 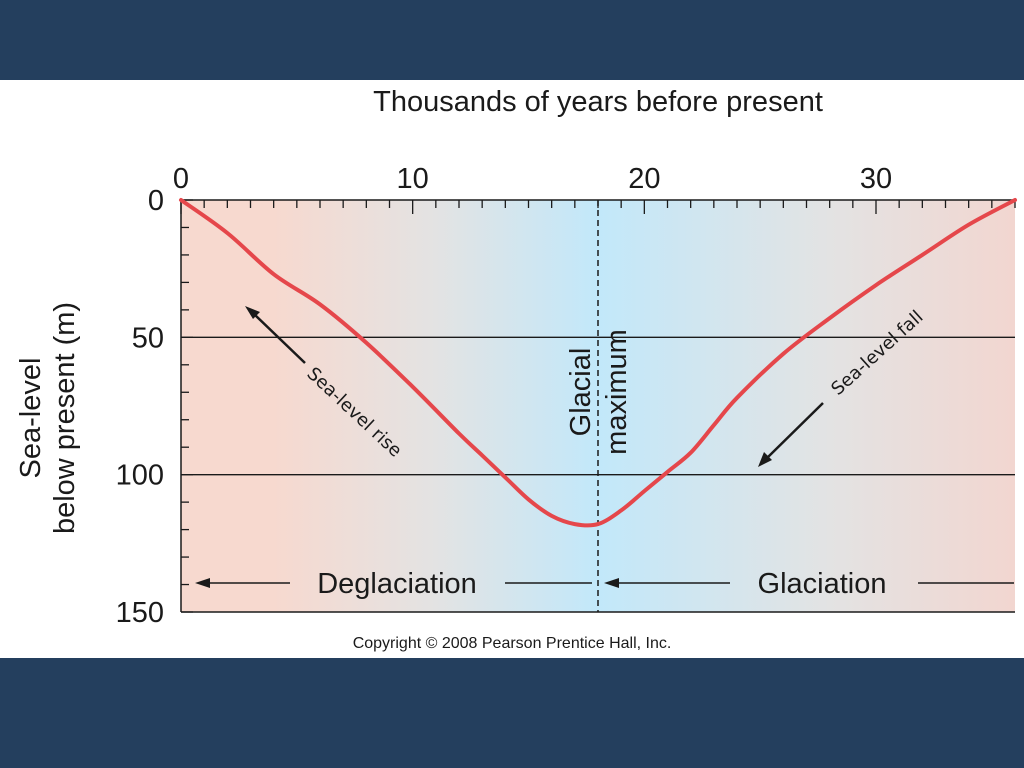 I want to click on deglaciation-label: Deglaciation, so click(x=397, y=584).